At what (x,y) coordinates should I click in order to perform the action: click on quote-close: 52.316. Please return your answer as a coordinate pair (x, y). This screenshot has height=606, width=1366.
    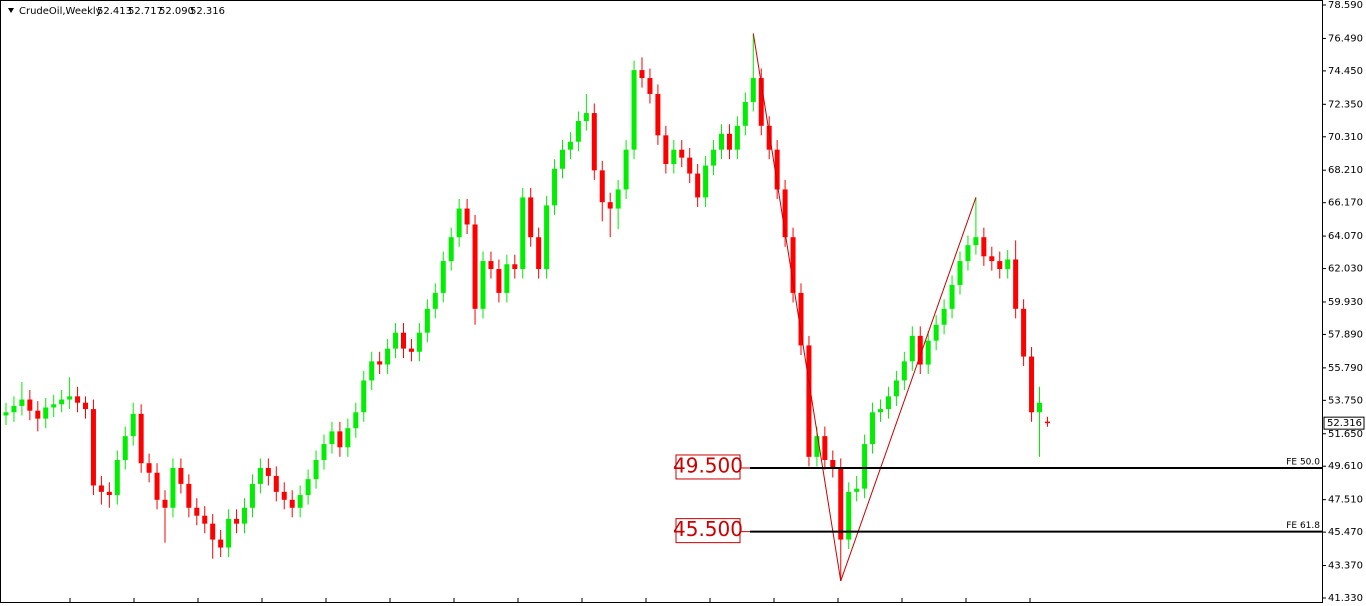
    Looking at the image, I should click on (207, 11).